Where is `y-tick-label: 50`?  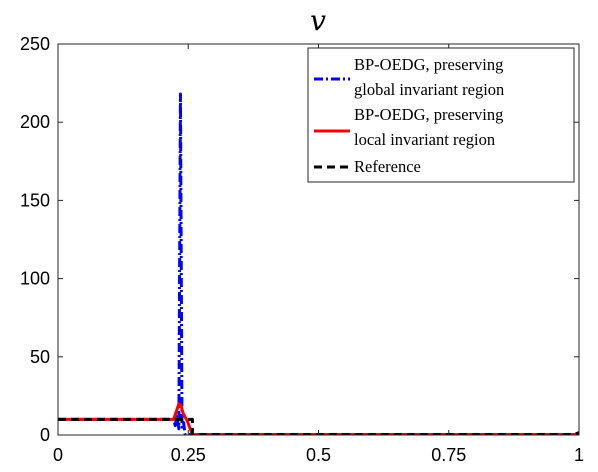 y-tick-label: 50 is located at coordinates (40, 357).